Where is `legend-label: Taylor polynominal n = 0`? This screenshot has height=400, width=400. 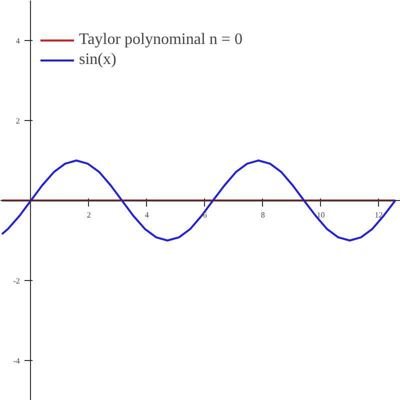 legend-label: Taylor polynominal n = 0 is located at coordinates (160, 40).